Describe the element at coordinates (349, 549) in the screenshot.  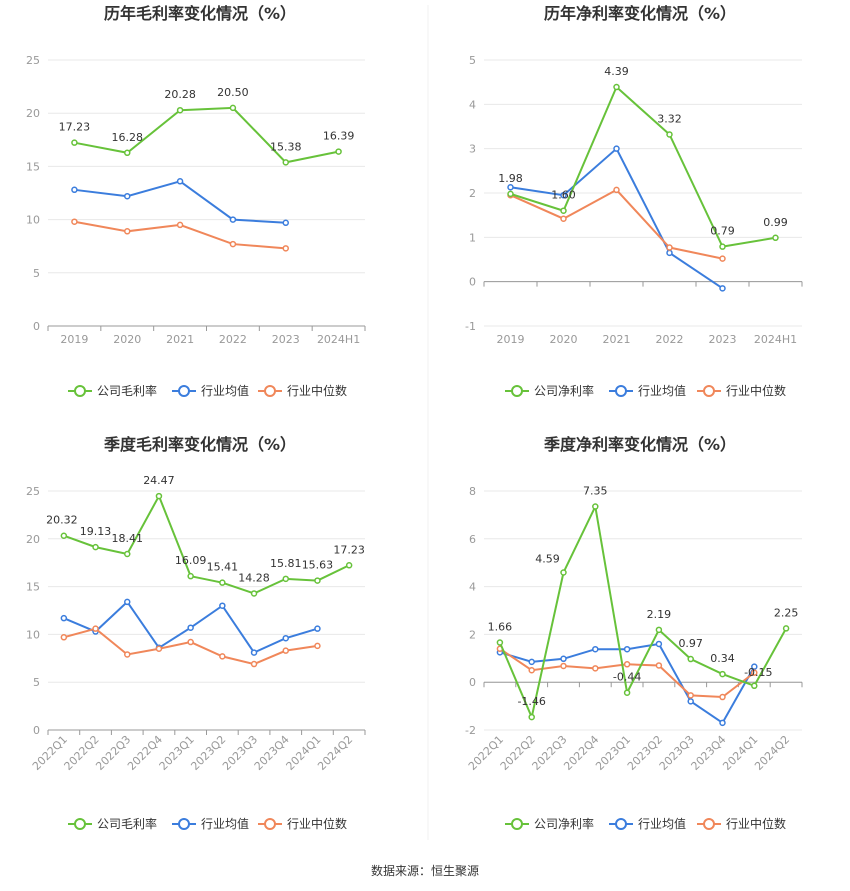
I see `data-label: 17.23` at that location.